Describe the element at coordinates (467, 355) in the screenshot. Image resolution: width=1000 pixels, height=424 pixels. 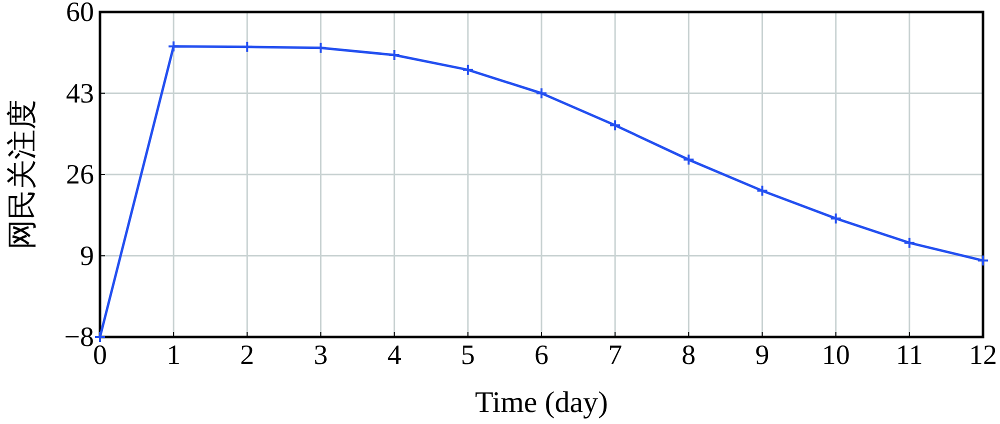
I see `x-tick-label: 5` at that location.